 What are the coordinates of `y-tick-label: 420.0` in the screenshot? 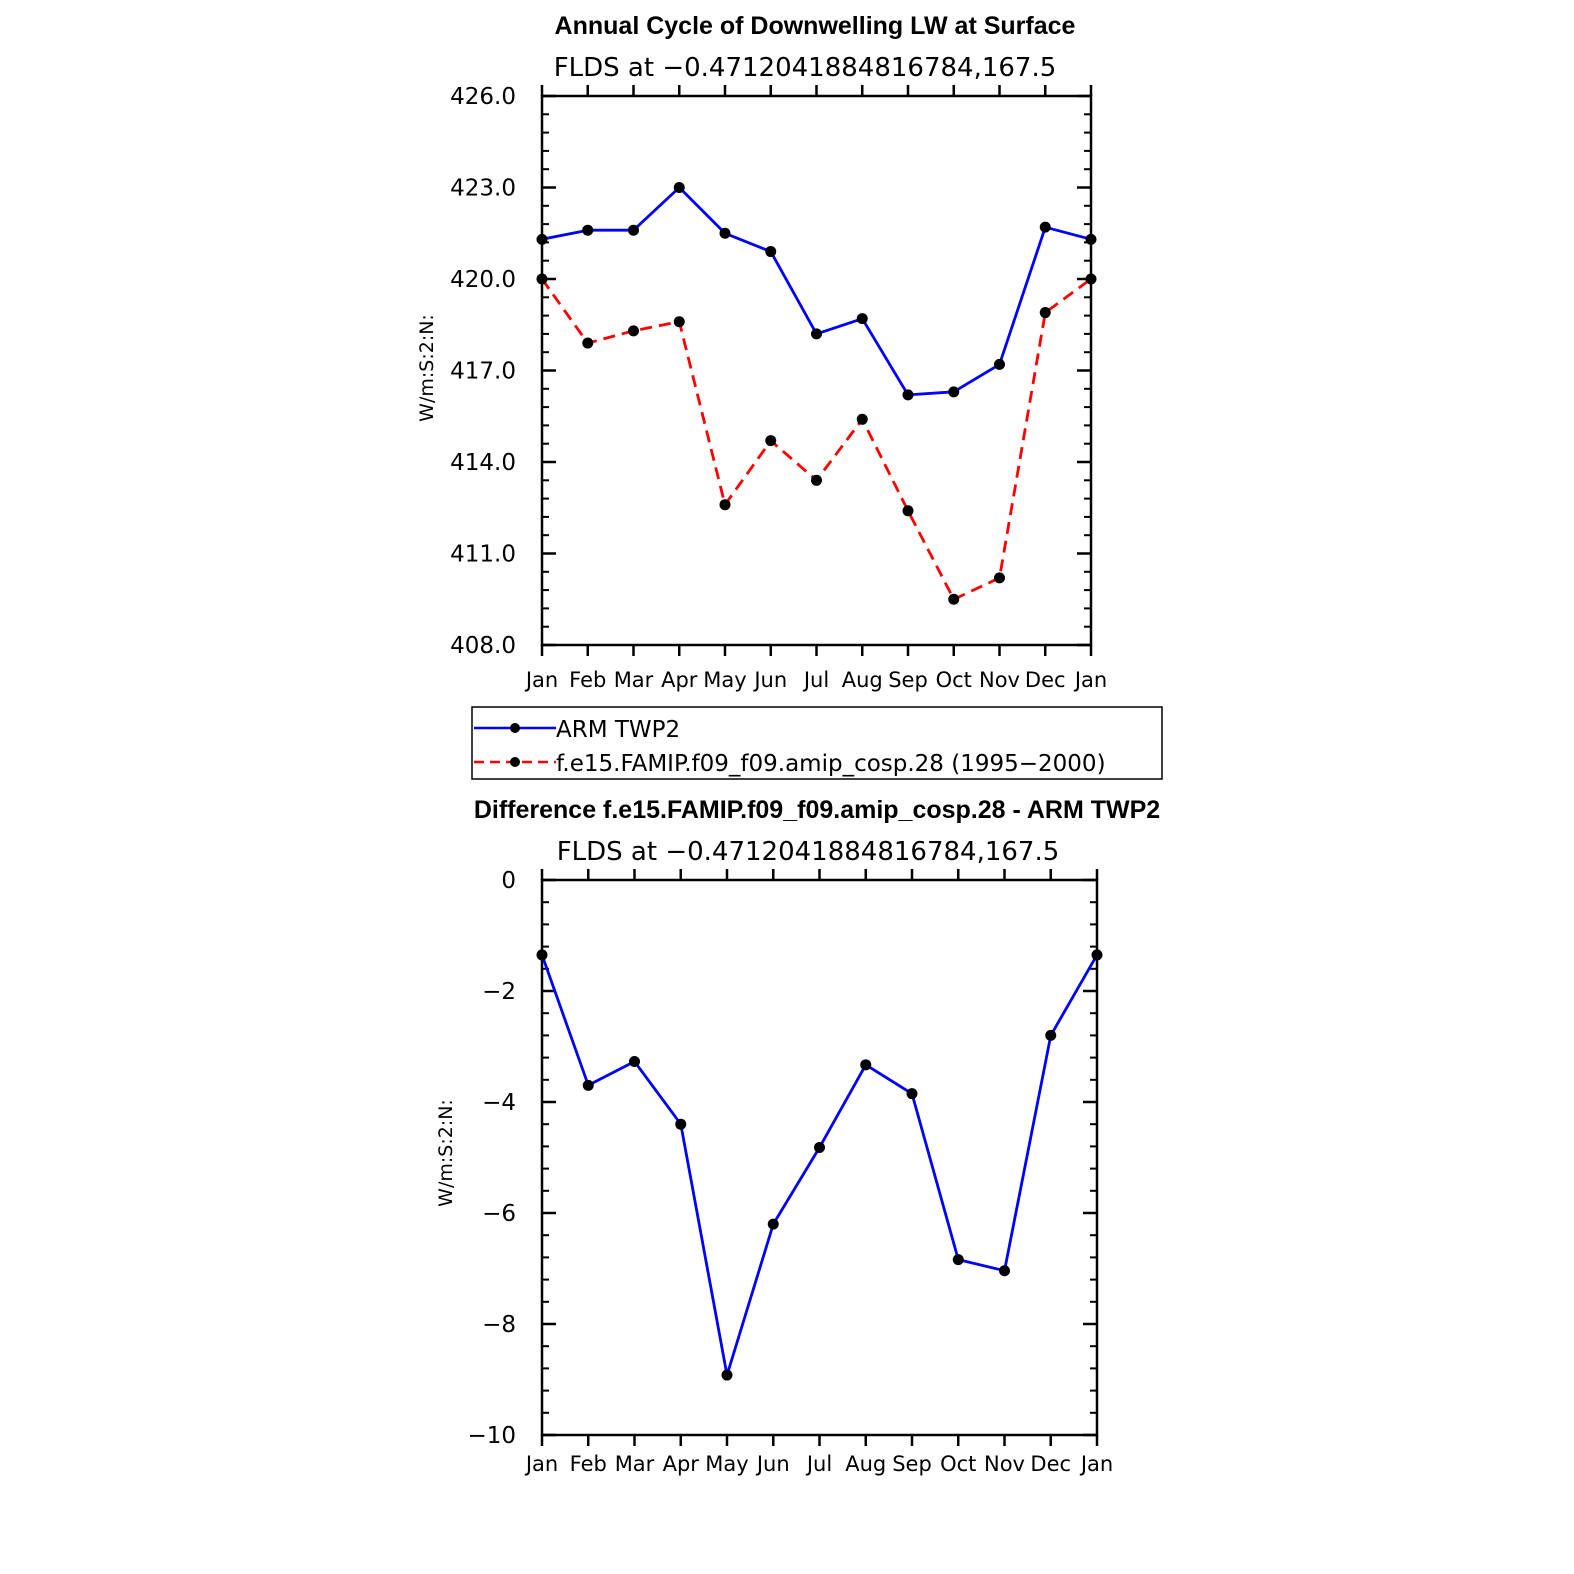 It's located at (483, 280).